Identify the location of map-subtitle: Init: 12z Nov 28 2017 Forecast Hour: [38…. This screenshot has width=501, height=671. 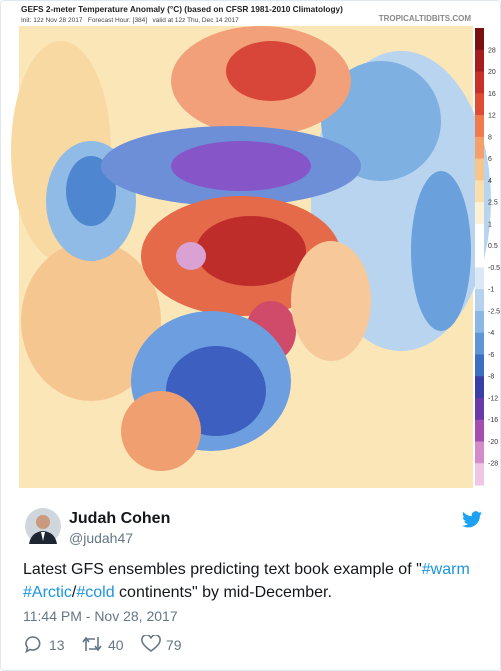
(130, 20).